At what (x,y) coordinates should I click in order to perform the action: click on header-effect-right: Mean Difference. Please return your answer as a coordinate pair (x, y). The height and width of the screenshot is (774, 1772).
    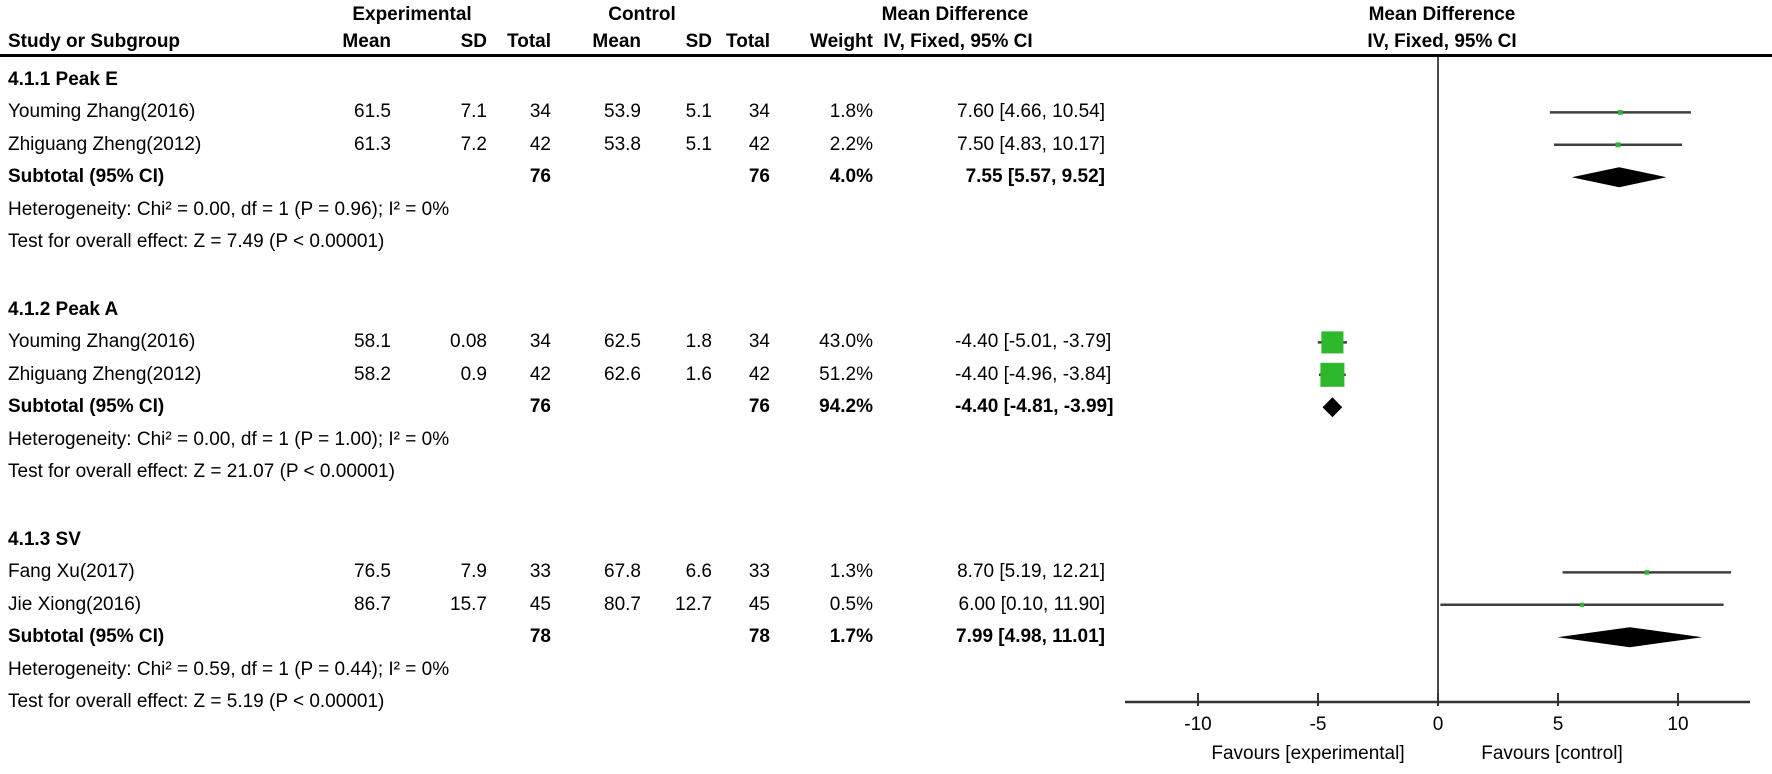
    Looking at the image, I should click on (1442, 14).